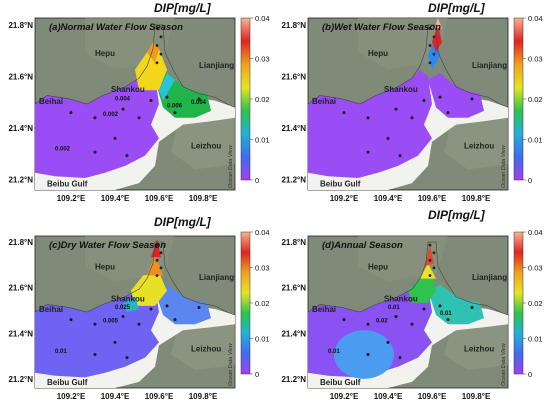  I want to click on dip-plume-tip, so click(156, 248).